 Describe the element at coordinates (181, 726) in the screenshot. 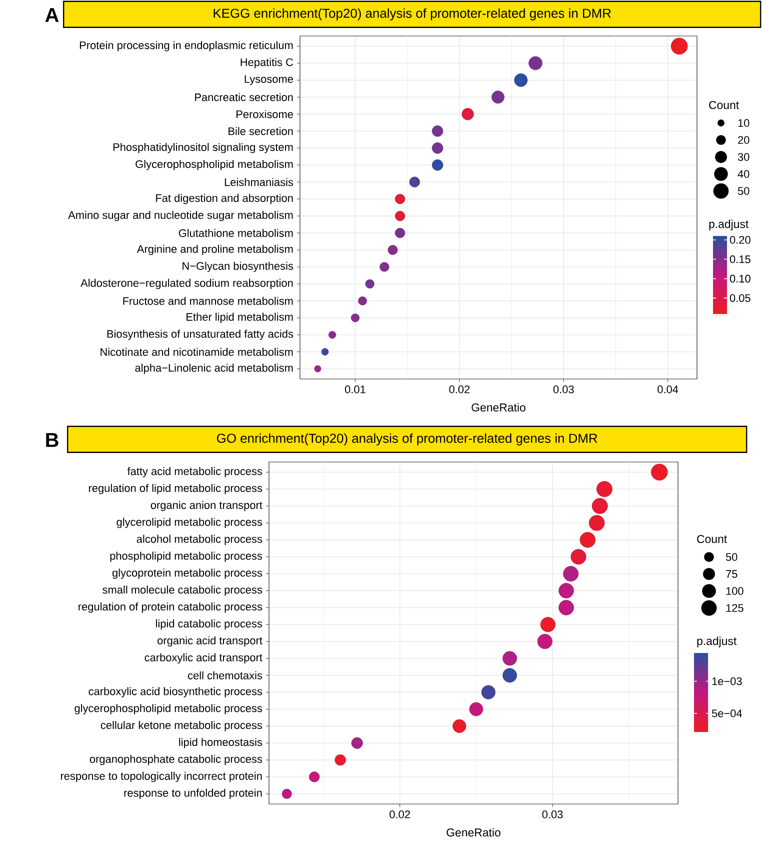

I see `y-tick-label: cellular ketone metabolic process` at that location.